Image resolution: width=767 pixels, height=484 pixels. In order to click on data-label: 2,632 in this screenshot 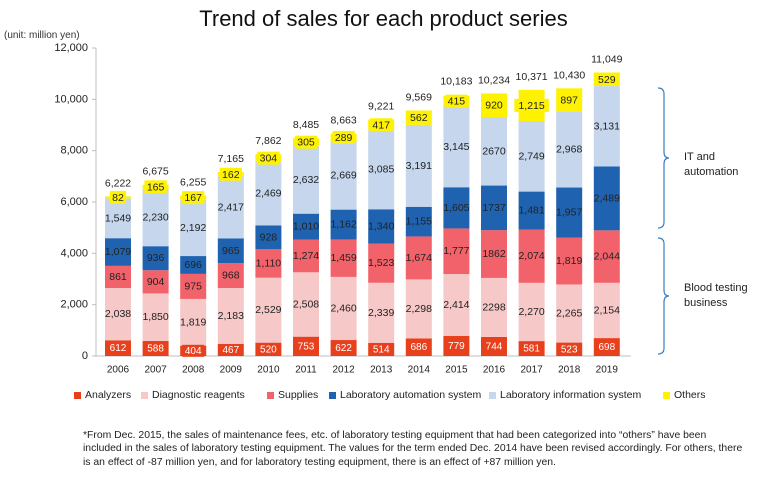, I will do `click(306, 180)`.